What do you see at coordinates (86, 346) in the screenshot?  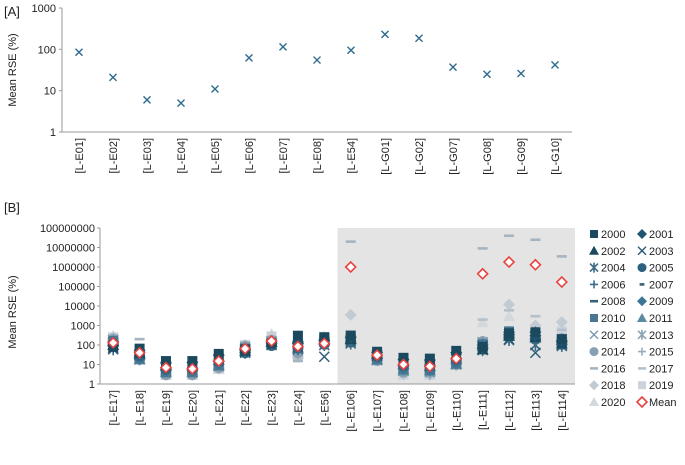 I see `panel-b-y-tick-label: 100` at bounding box center [86, 346].